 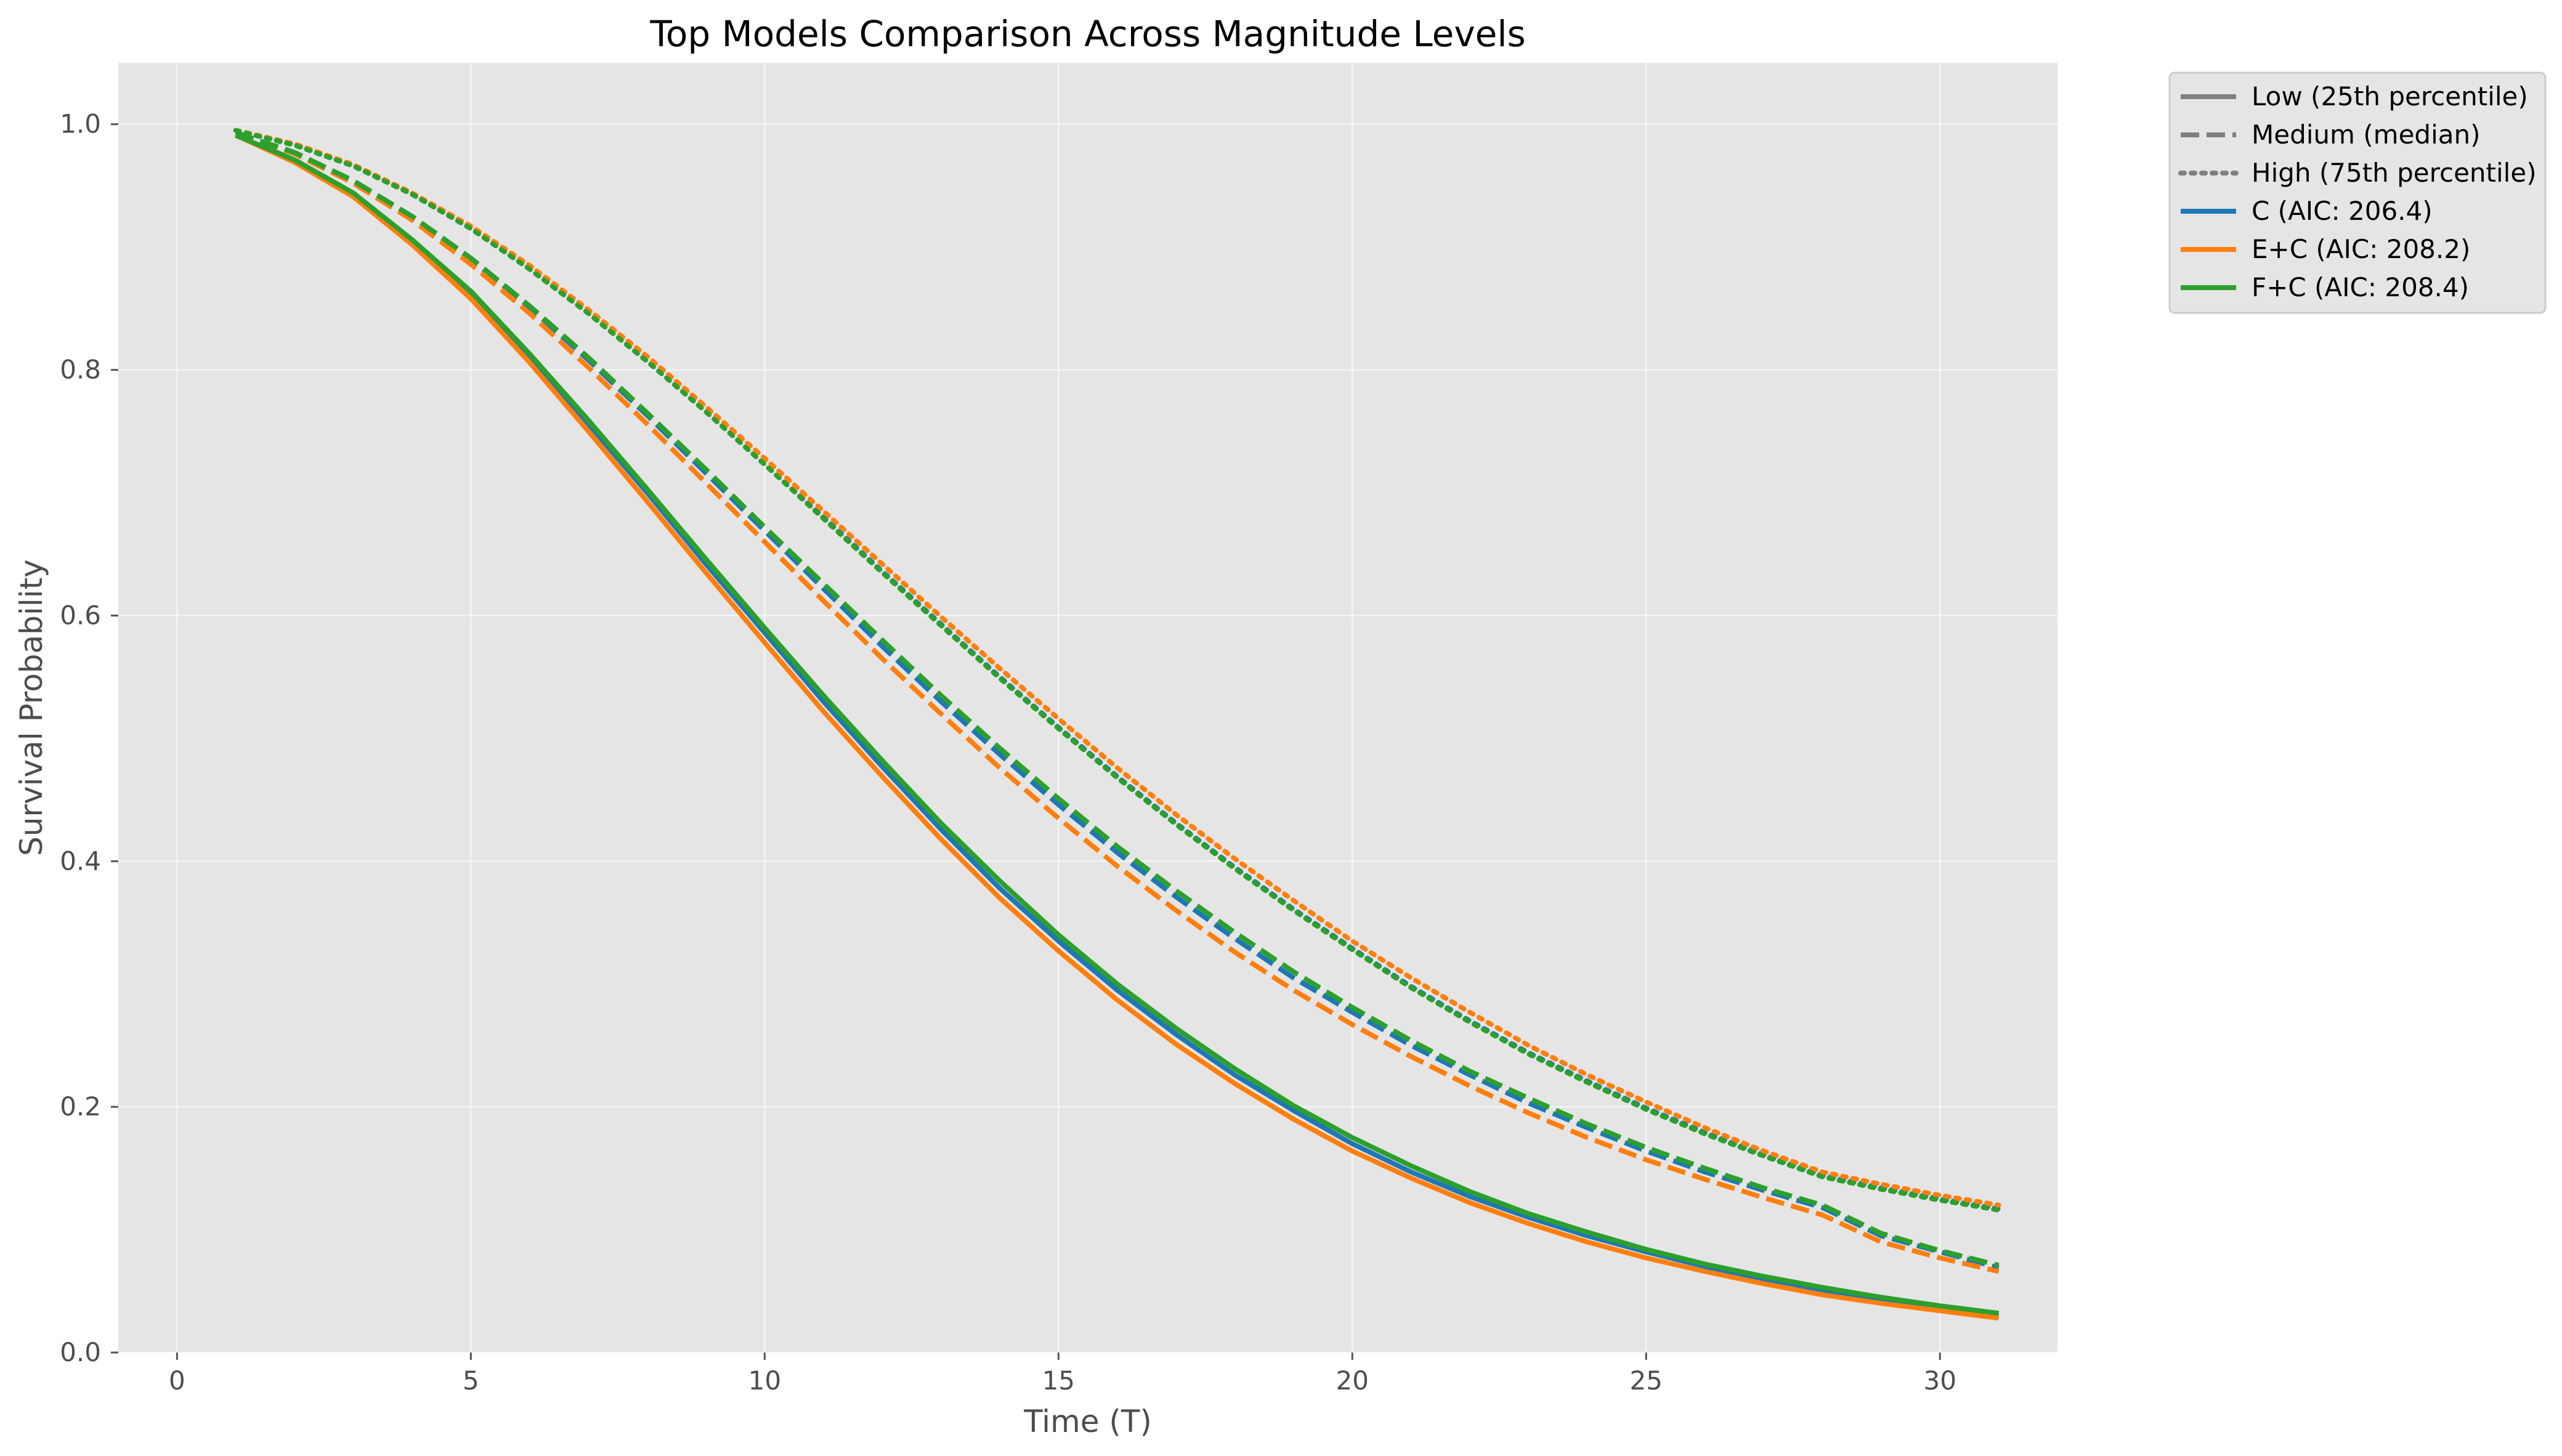 I want to click on legend-label: Low (25th percentile), so click(x=2390, y=96).